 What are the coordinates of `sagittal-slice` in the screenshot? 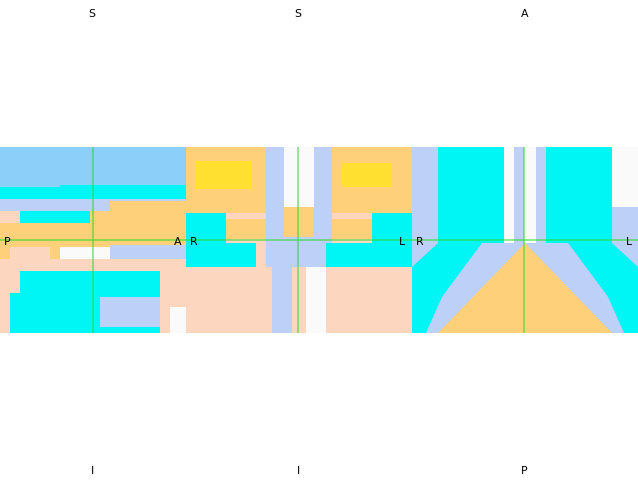 It's located at (93, 240).